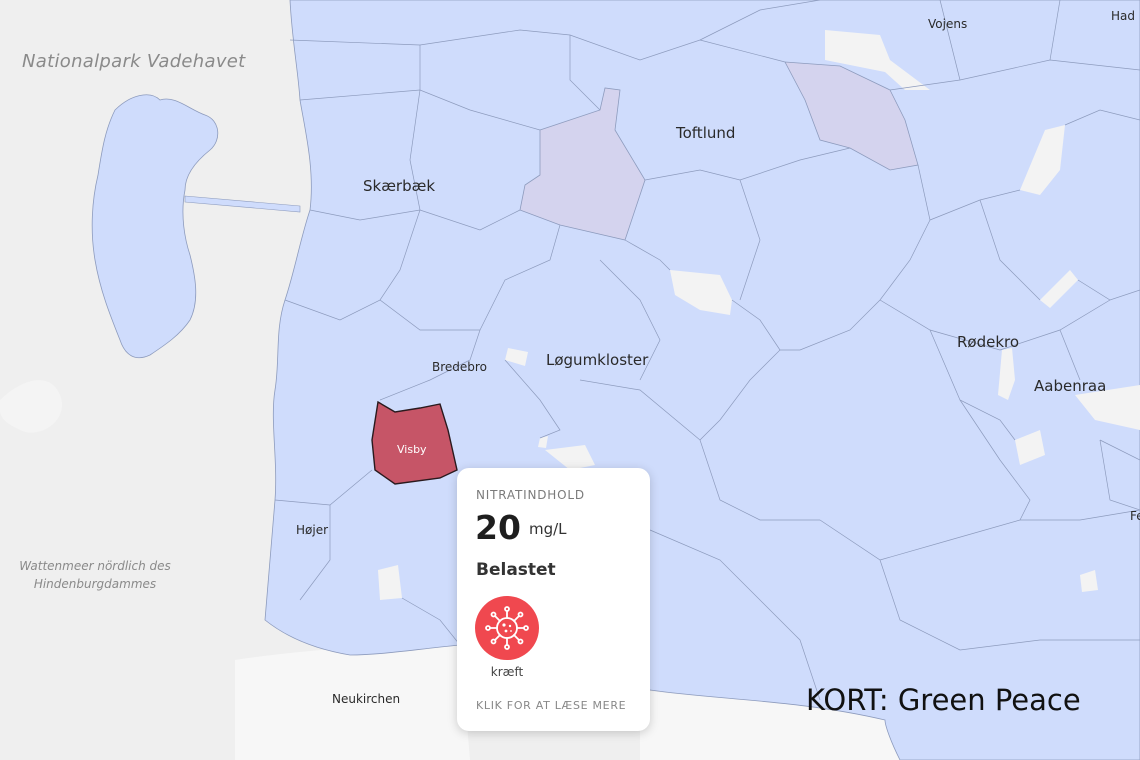  I want to click on nitrate-unit: mg/L, so click(548, 529).